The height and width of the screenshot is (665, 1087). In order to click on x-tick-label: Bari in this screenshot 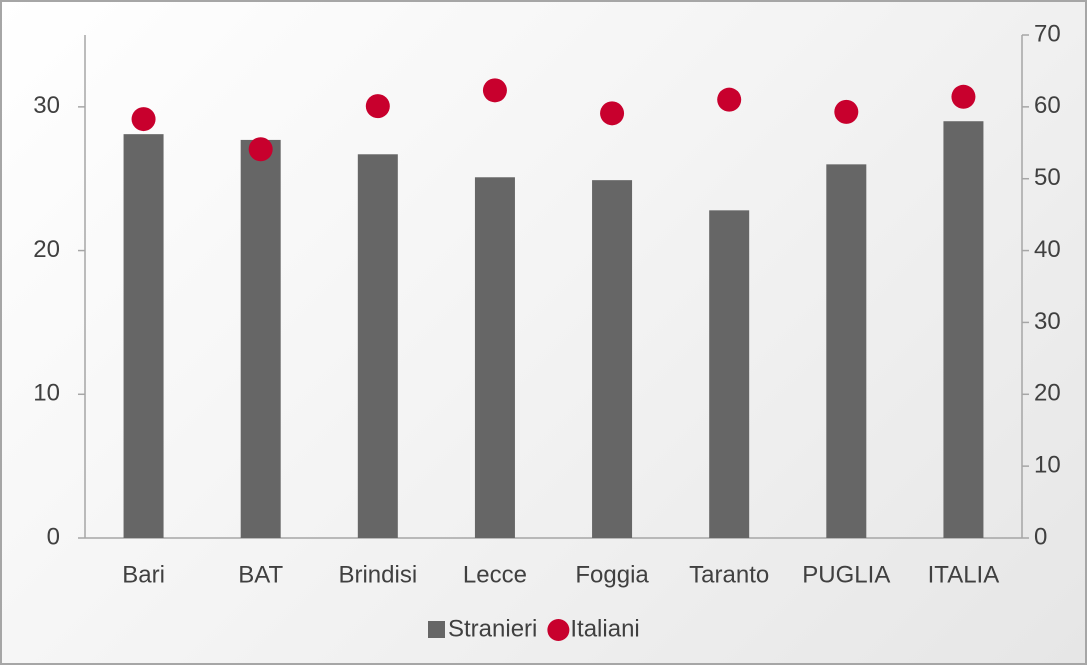, I will do `click(143, 574)`.